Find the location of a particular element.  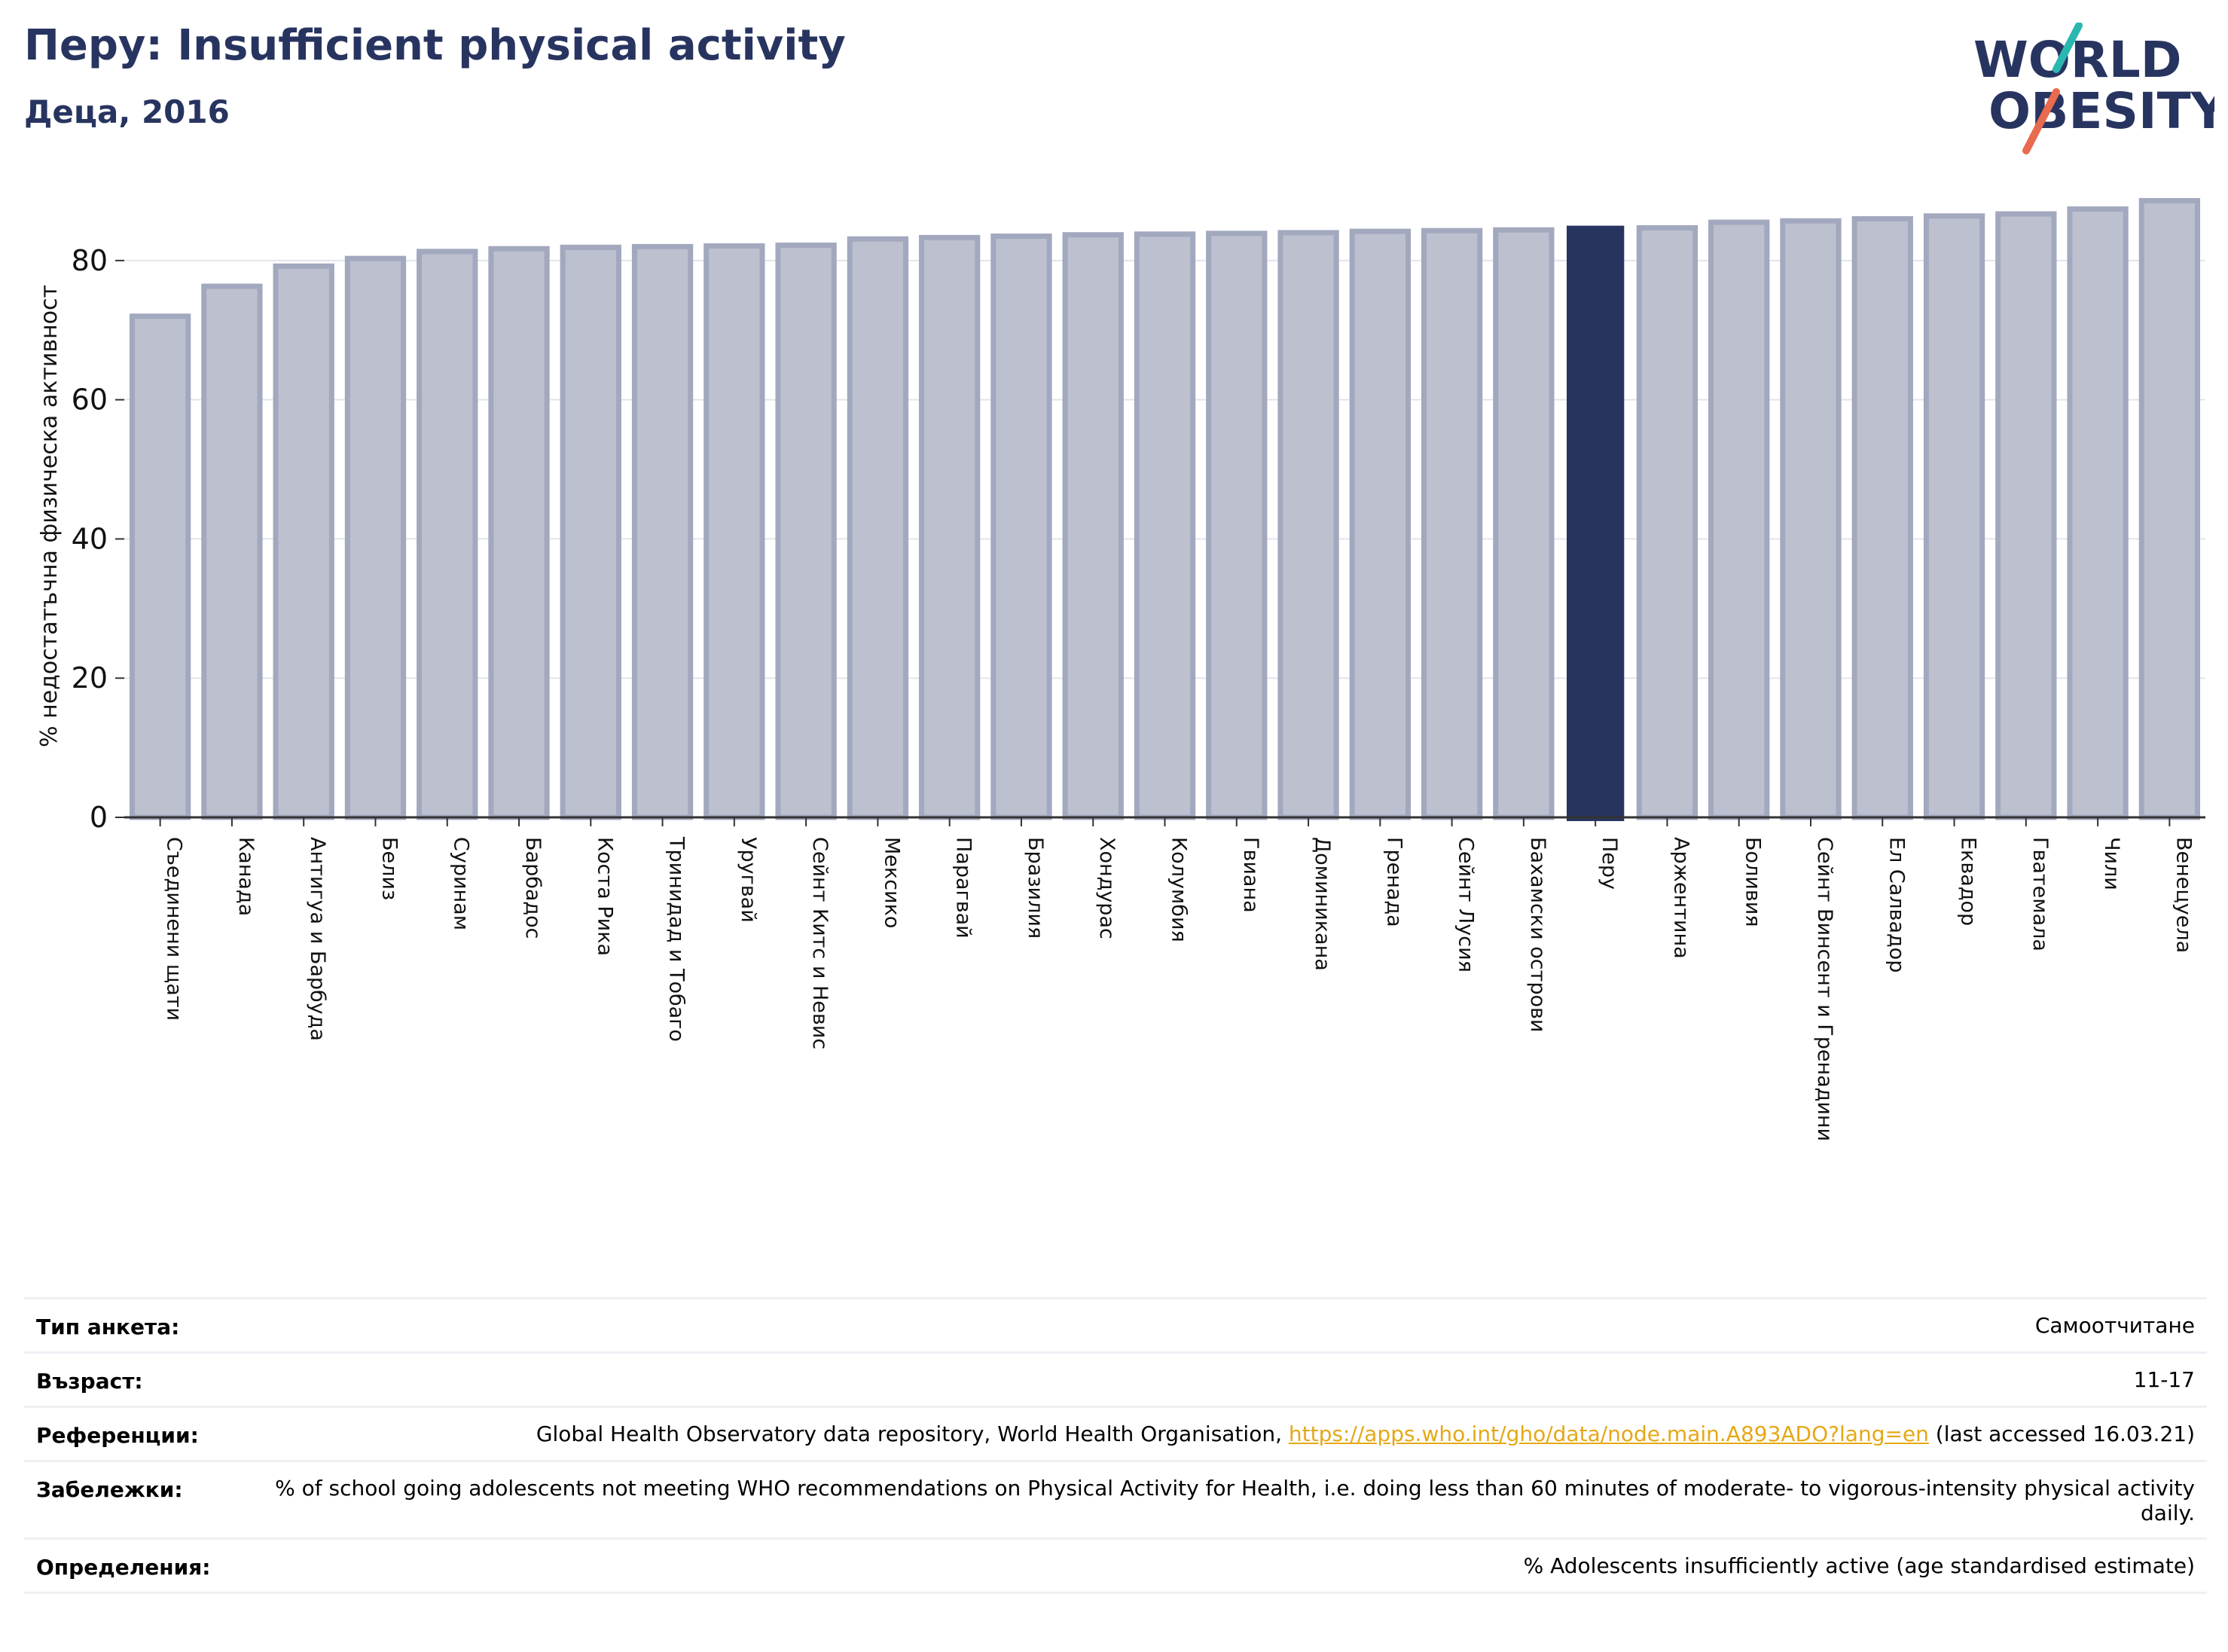

metadata-key: Референции: is located at coordinates (117, 1435).